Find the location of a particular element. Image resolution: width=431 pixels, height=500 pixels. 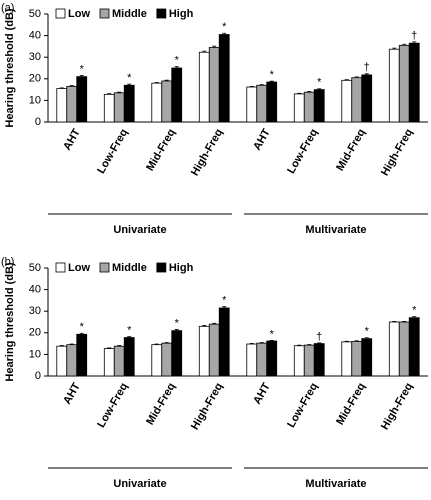

legend-label: Low is located at coordinates (79, 14).